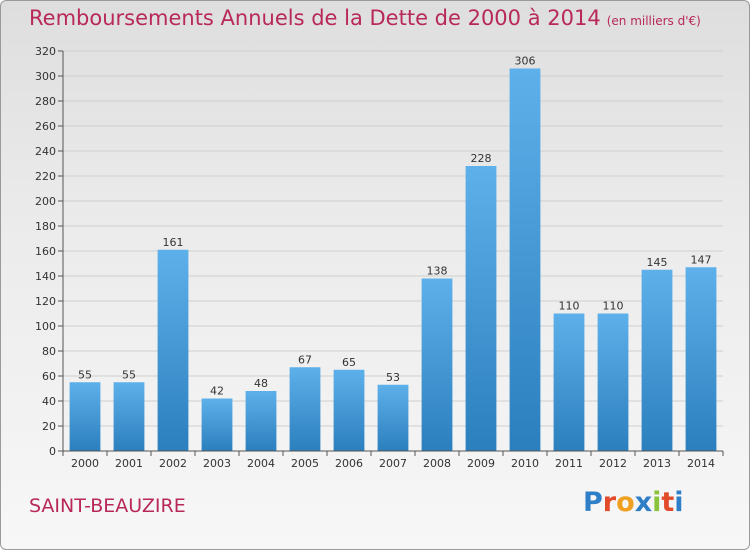 This screenshot has height=550, width=750. I want to click on bar-2009, so click(481, 308).